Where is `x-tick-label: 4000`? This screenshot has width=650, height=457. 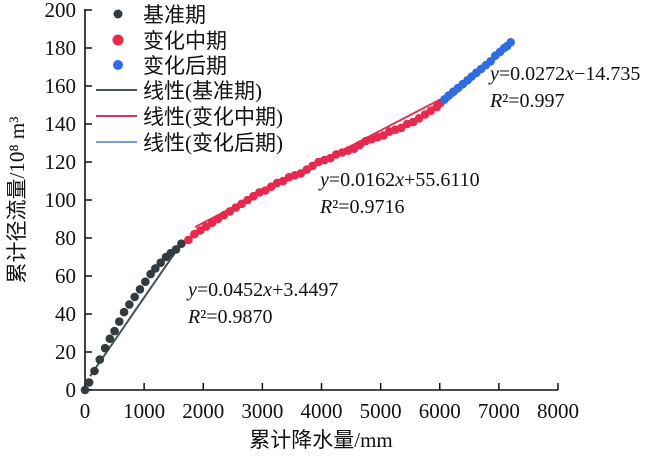
x-tick-label: 4000 is located at coordinates (322, 411).